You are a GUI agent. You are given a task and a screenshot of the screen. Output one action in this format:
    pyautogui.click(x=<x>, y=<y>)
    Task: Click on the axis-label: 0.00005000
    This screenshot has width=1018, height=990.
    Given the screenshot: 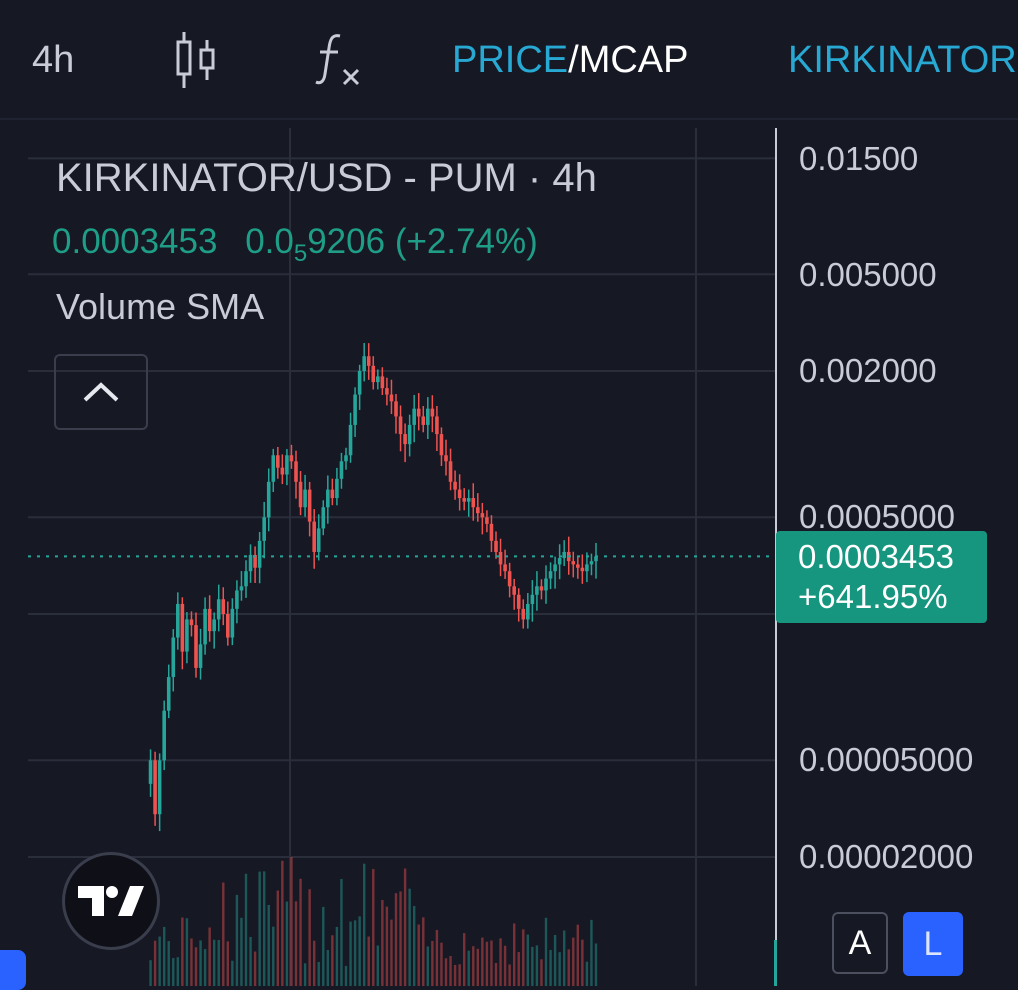 What is the action you would take?
    pyautogui.click(x=886, y=759)
    